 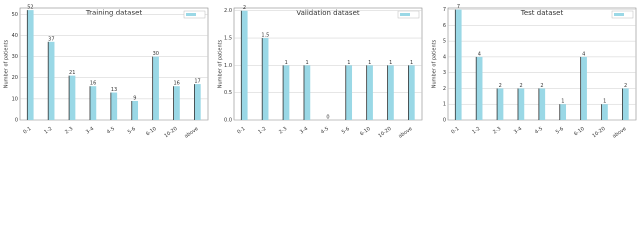 What do you see at coordinates (197, 82) in the screenshot?
I see `value-label: 17` at bounding box center [197, 82].